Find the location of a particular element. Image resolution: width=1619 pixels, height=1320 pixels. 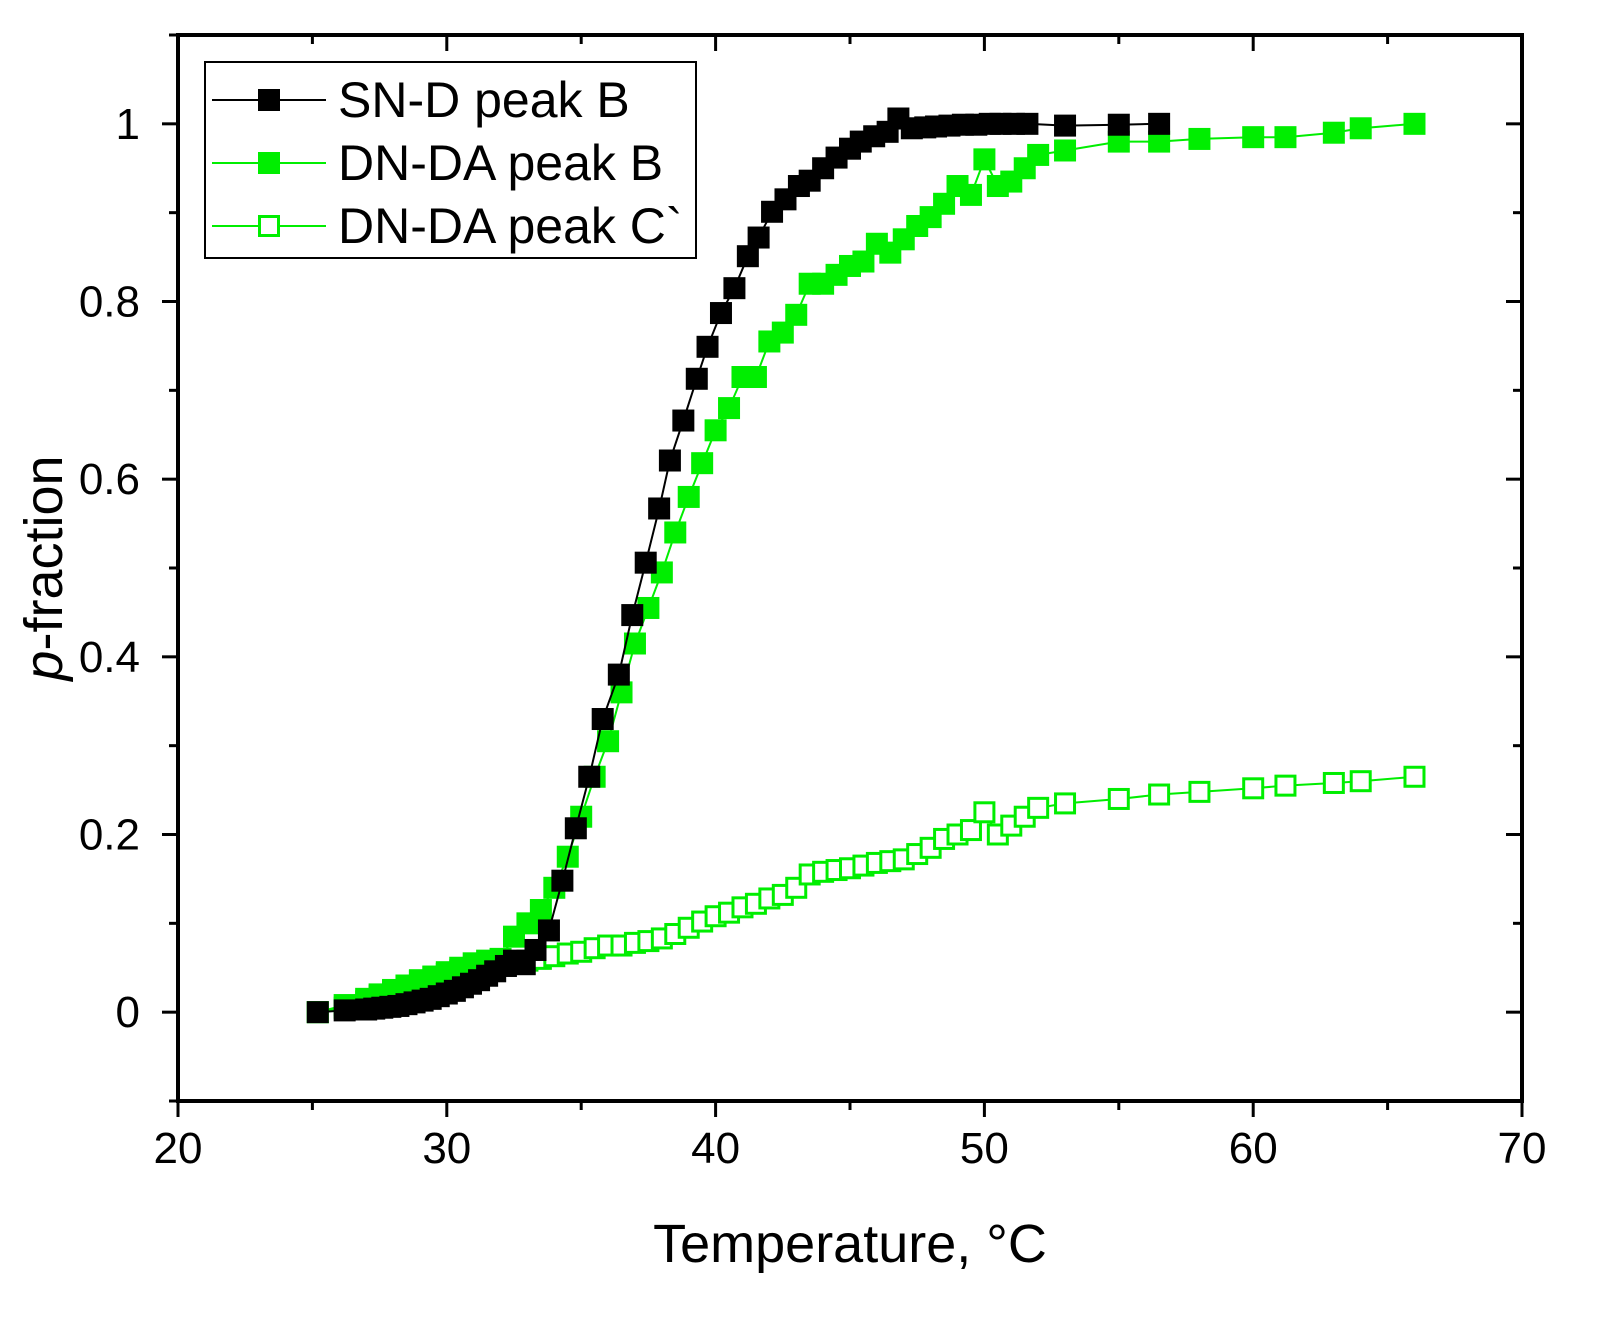

legend-label: SN-D peak B is located at coordinates (484, 100).